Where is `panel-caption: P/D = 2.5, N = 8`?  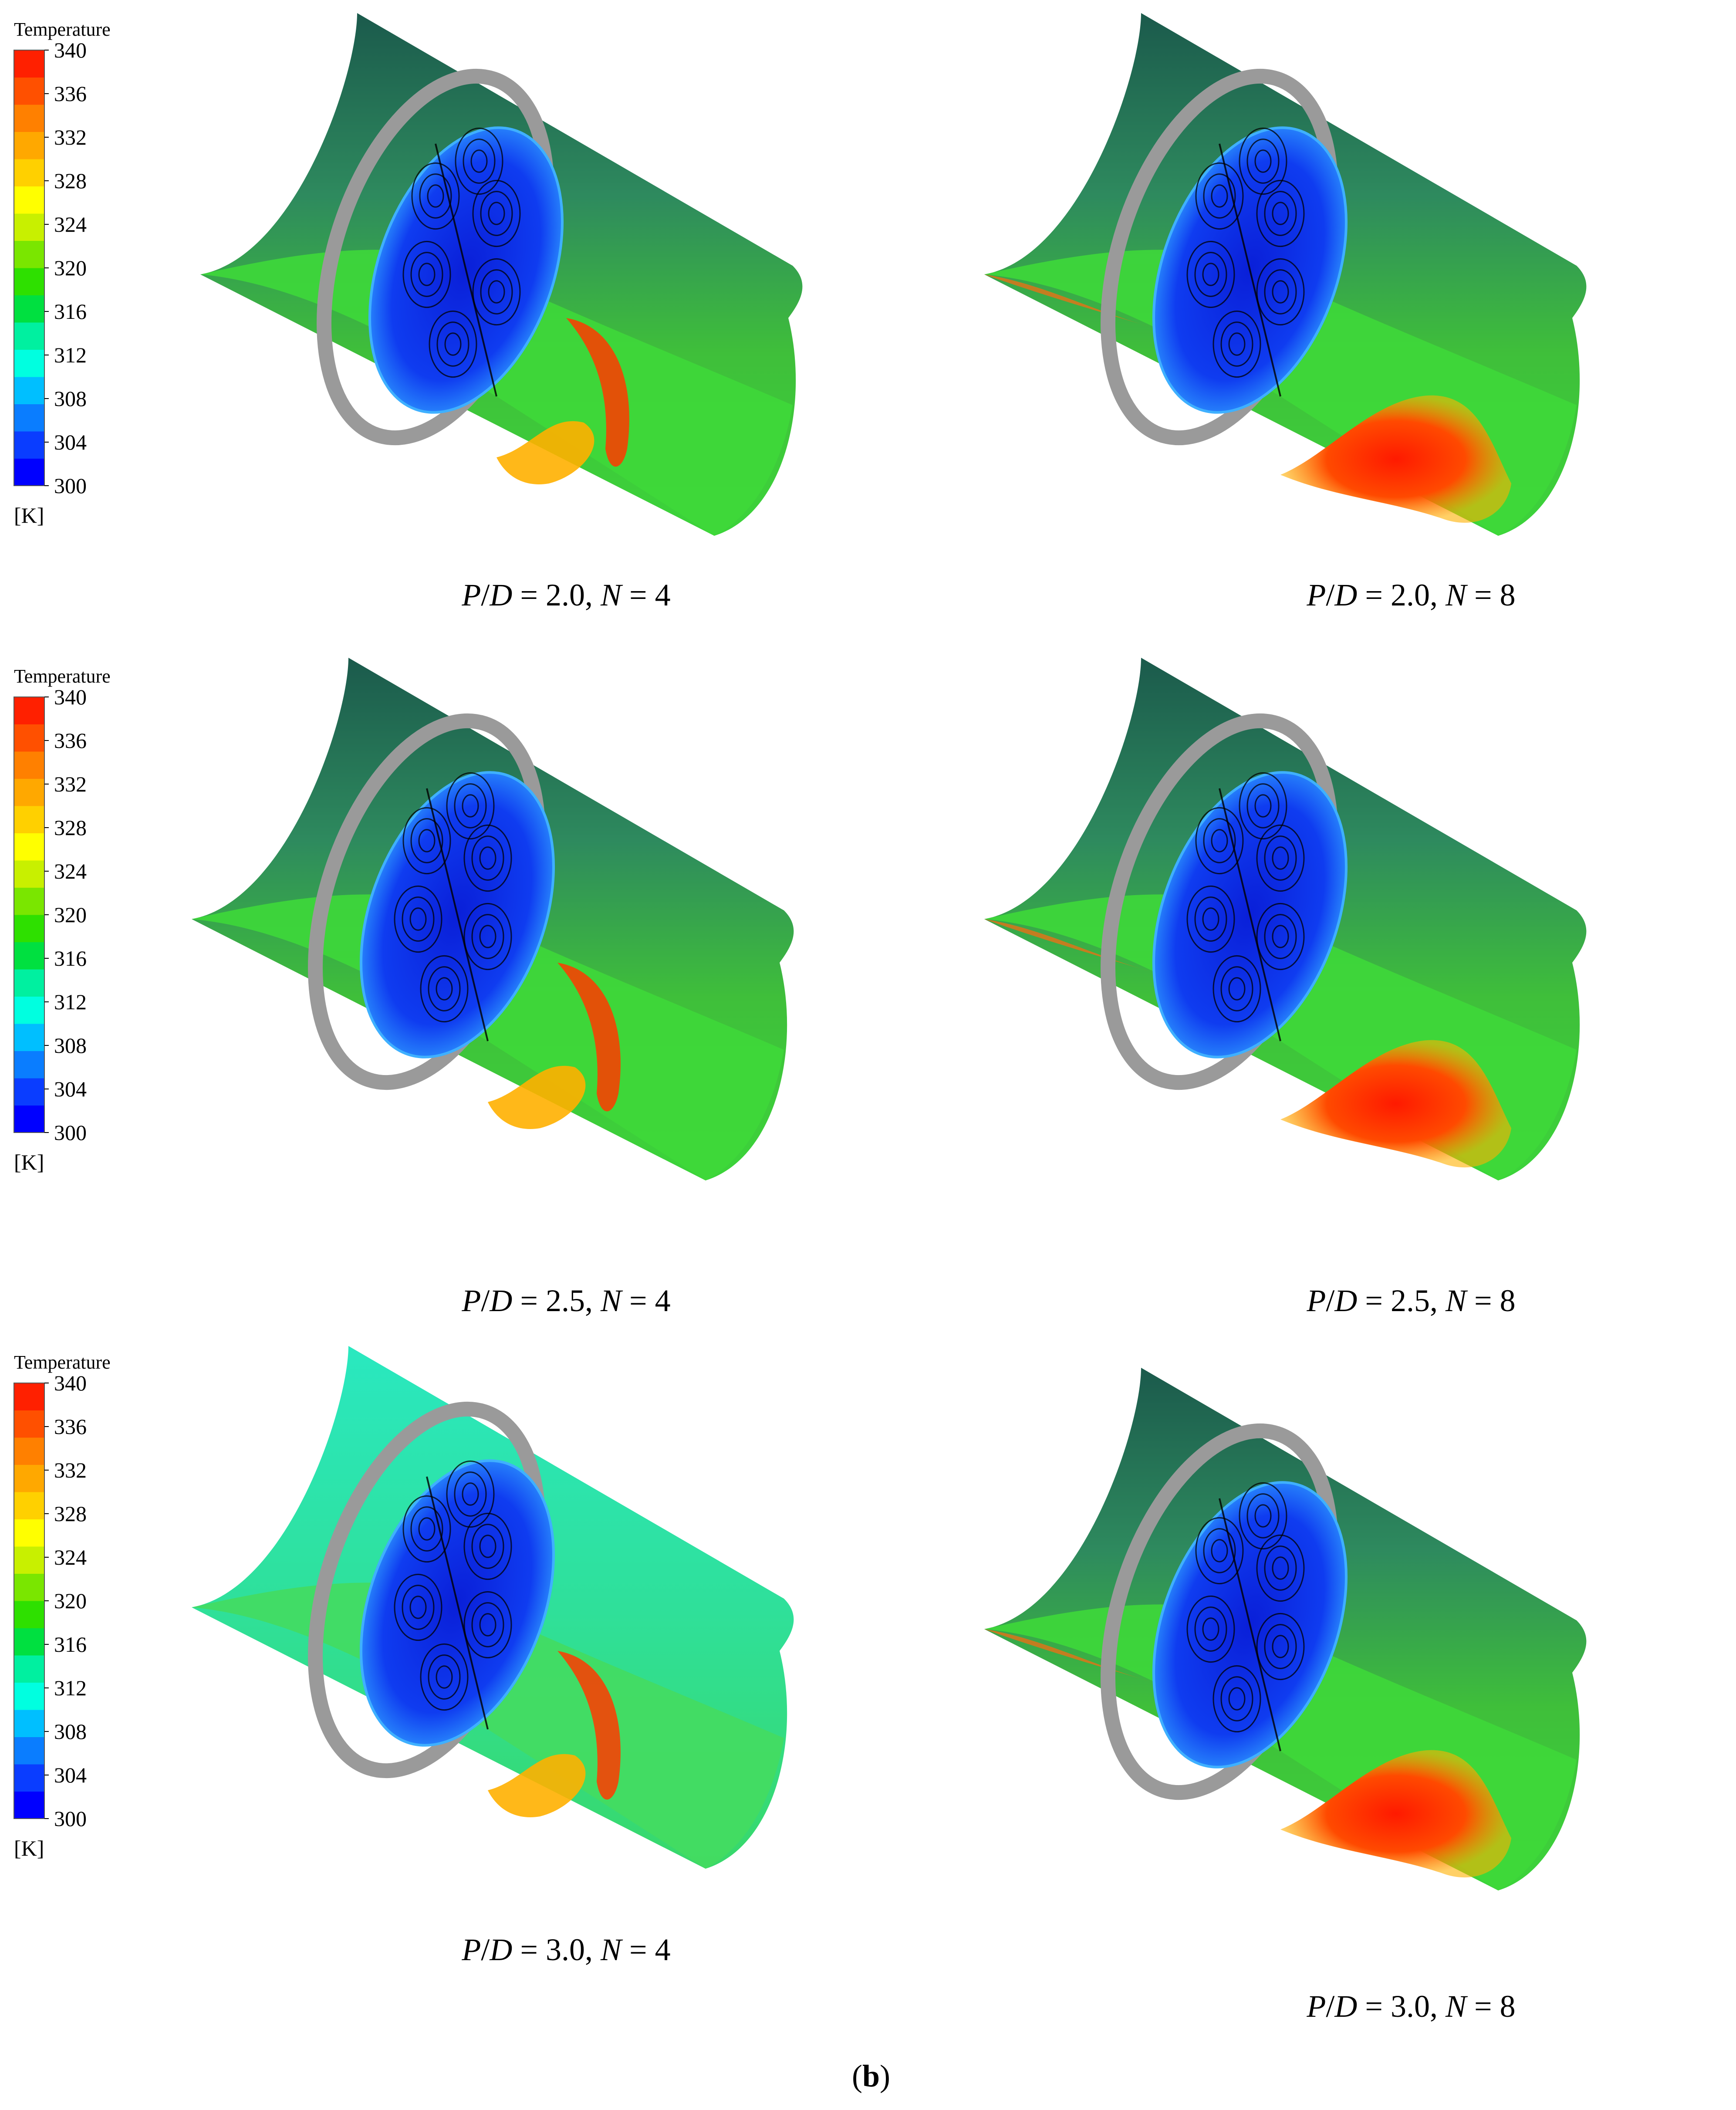 panel-caption: P/D = 2.5, N = 8 is located at coordinates (1410, 1300).